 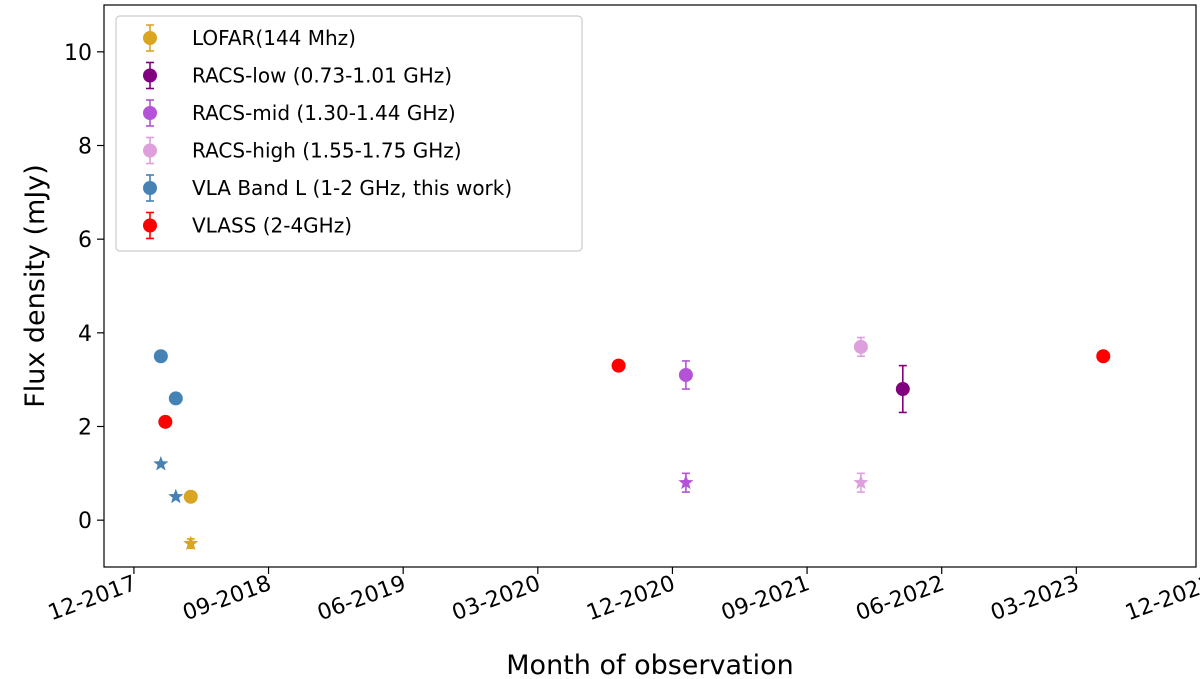 What do you see at coordinates (85, 334) in the screenshot?
I see `y-tick-label: 4` at bounding box center [85, 334].